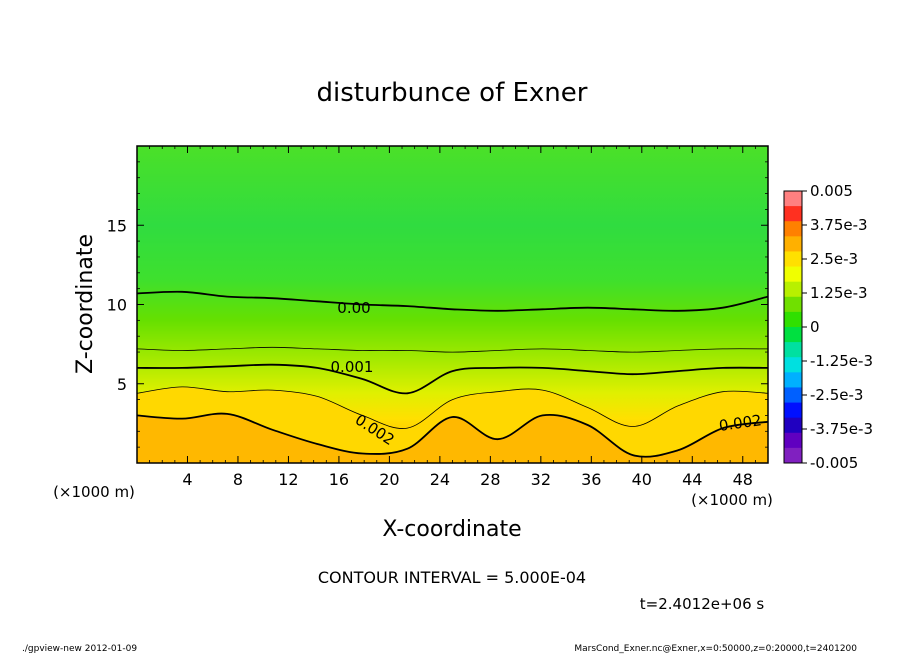 This screenshot has height=654, width=904. I want to click on color-bands, so click(452, 424).